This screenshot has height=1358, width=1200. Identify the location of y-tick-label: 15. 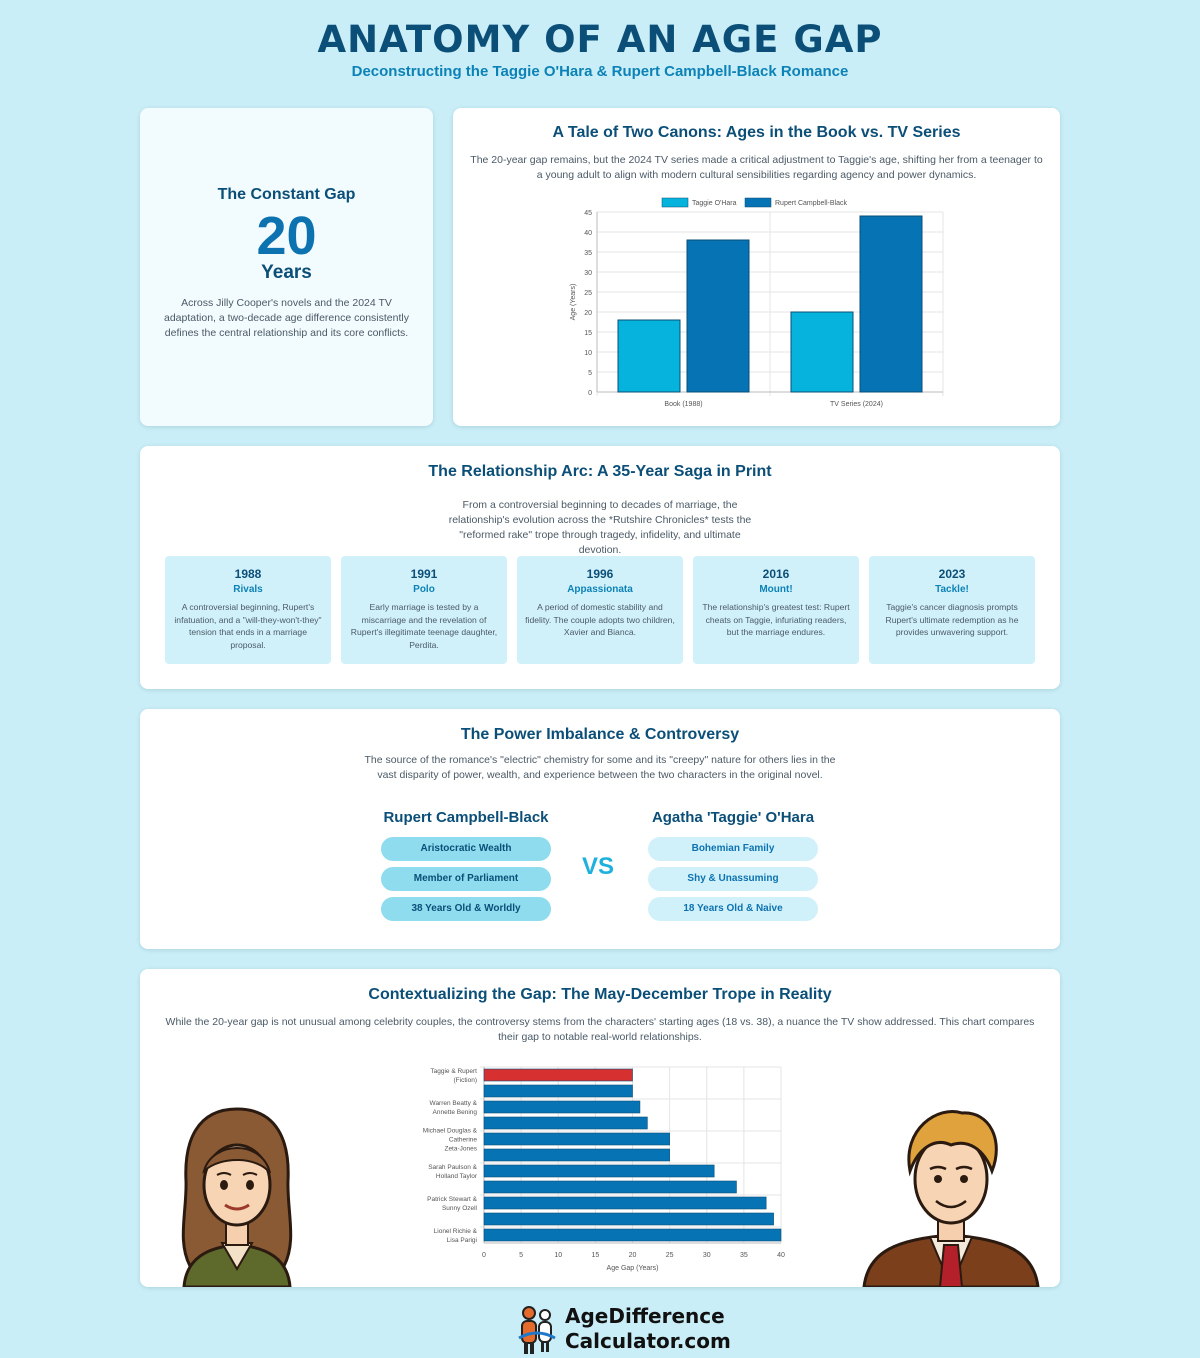
(588, 333).